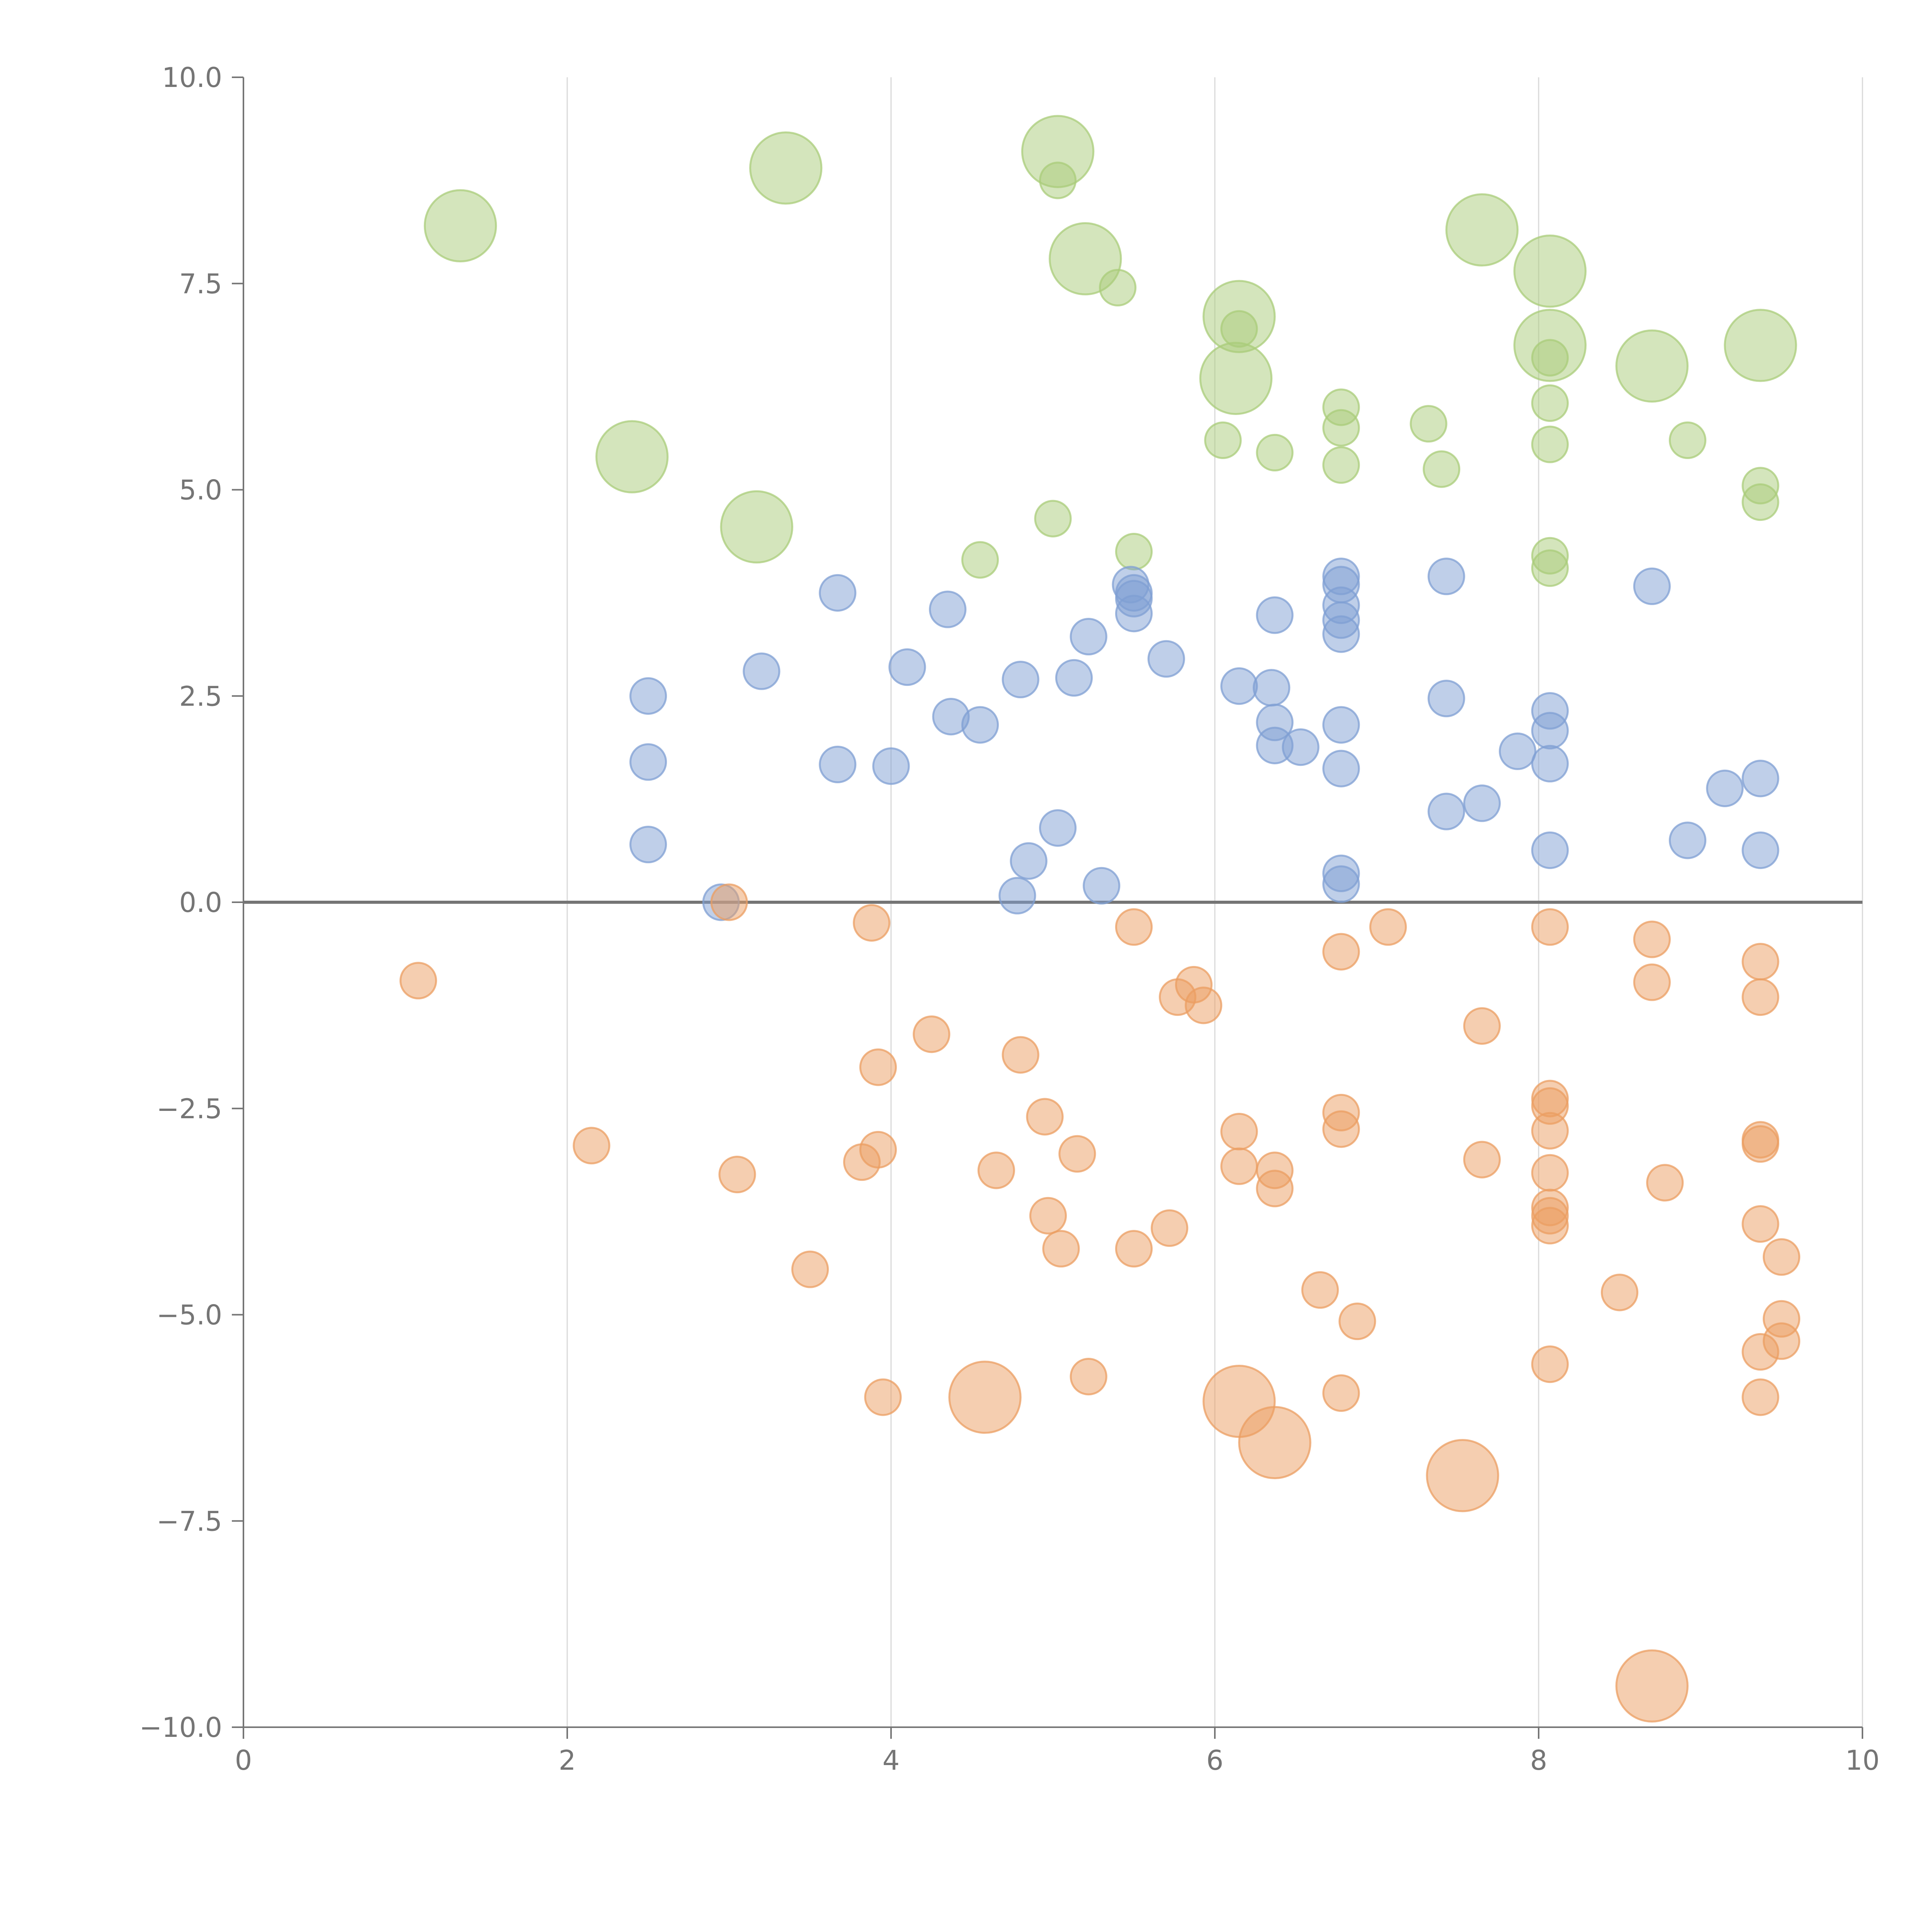  What do you see at coordinates (200, 284) in the screenshot?
I see `y-tick-label-7: 7.5` at bounding box center [200, 284].